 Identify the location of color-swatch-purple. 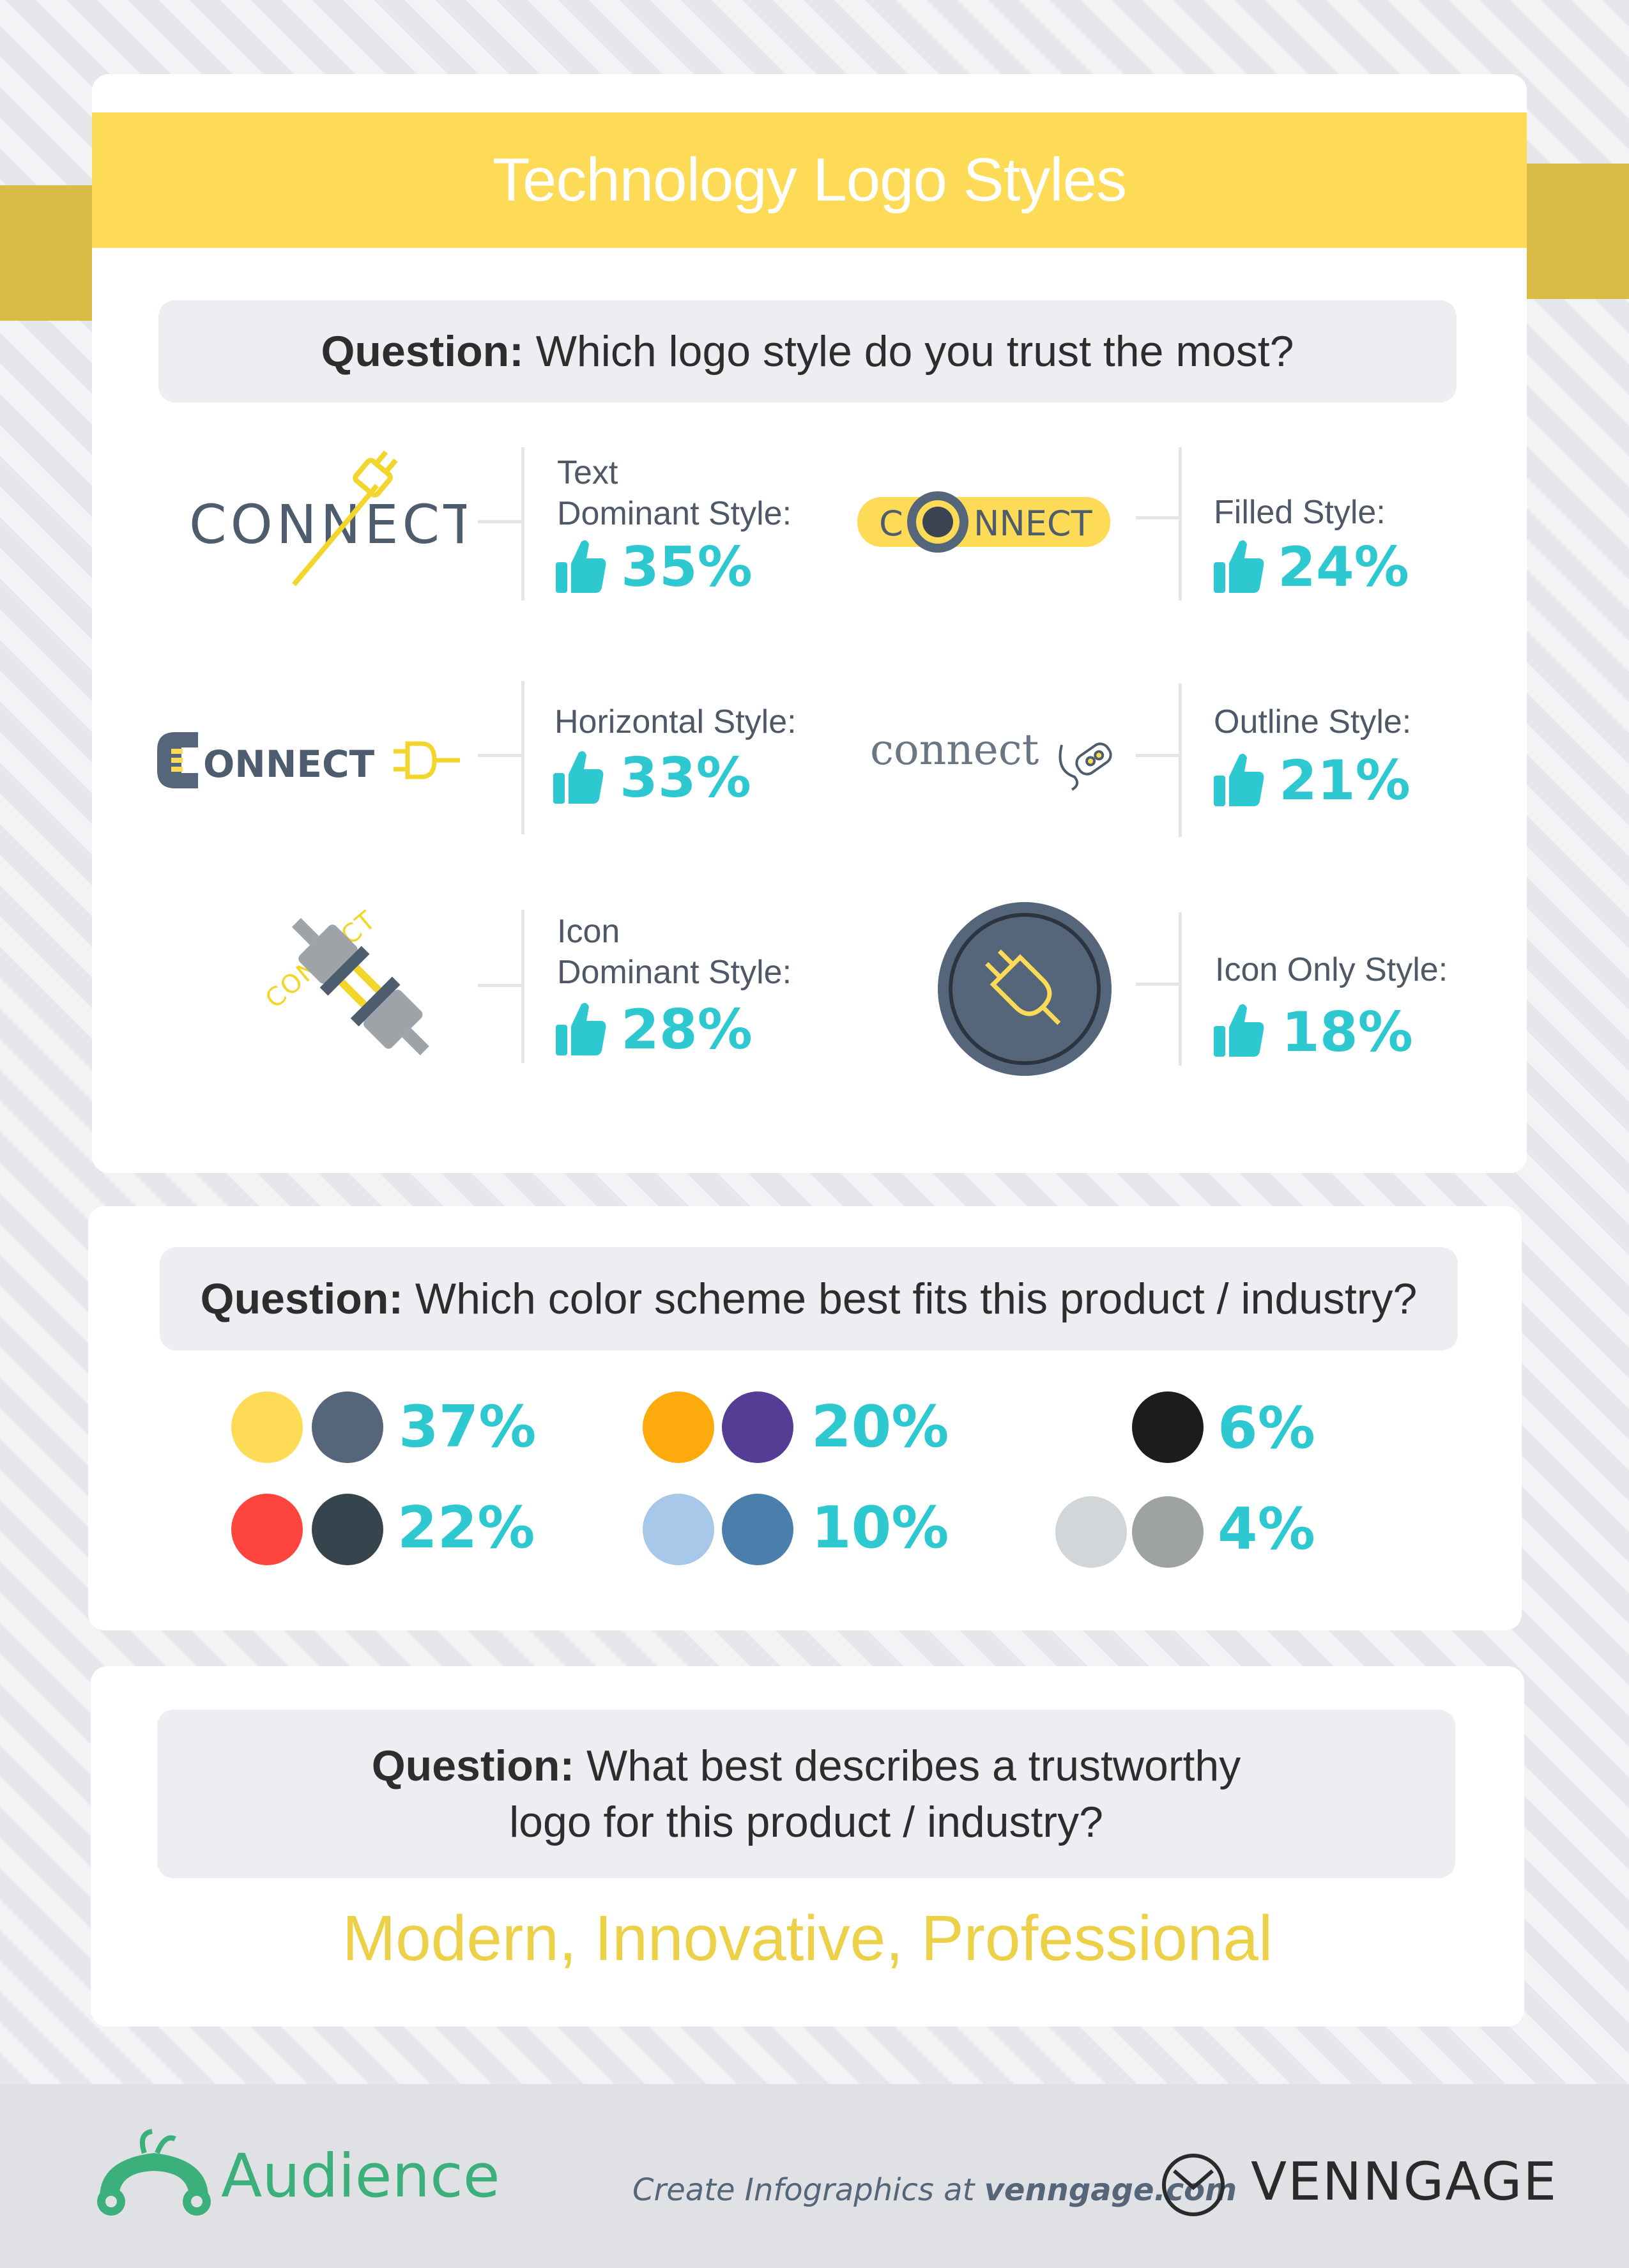
(757, 1427).